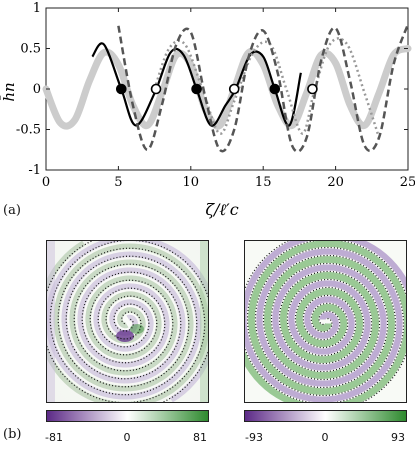 The height and width of the screenshot is (453, 415). Describe the element at coordinates (37, 8) in the screenshot. I see `y-tick-label: 1` at that location.